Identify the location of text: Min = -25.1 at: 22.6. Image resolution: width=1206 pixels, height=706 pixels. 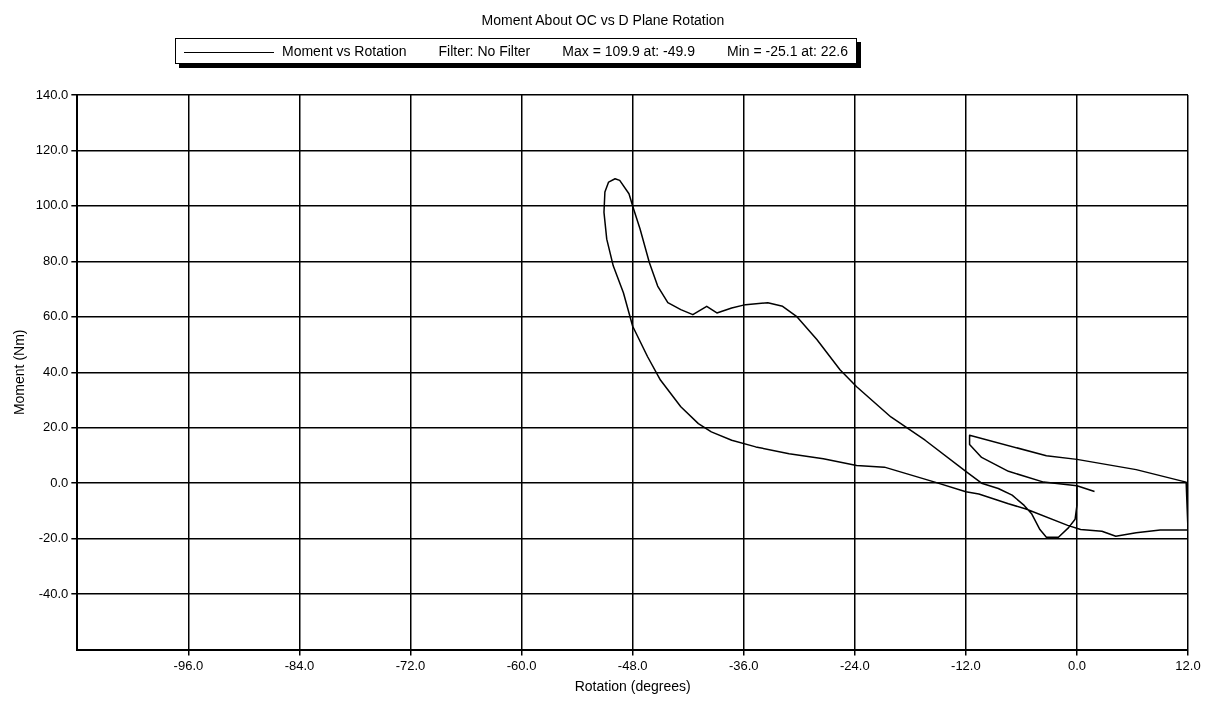
(788, 51).